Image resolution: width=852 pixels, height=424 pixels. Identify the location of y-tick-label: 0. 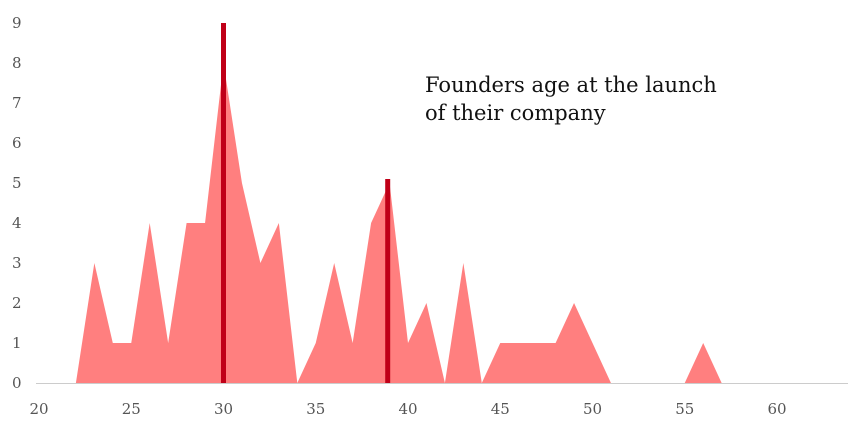
(17, 383).